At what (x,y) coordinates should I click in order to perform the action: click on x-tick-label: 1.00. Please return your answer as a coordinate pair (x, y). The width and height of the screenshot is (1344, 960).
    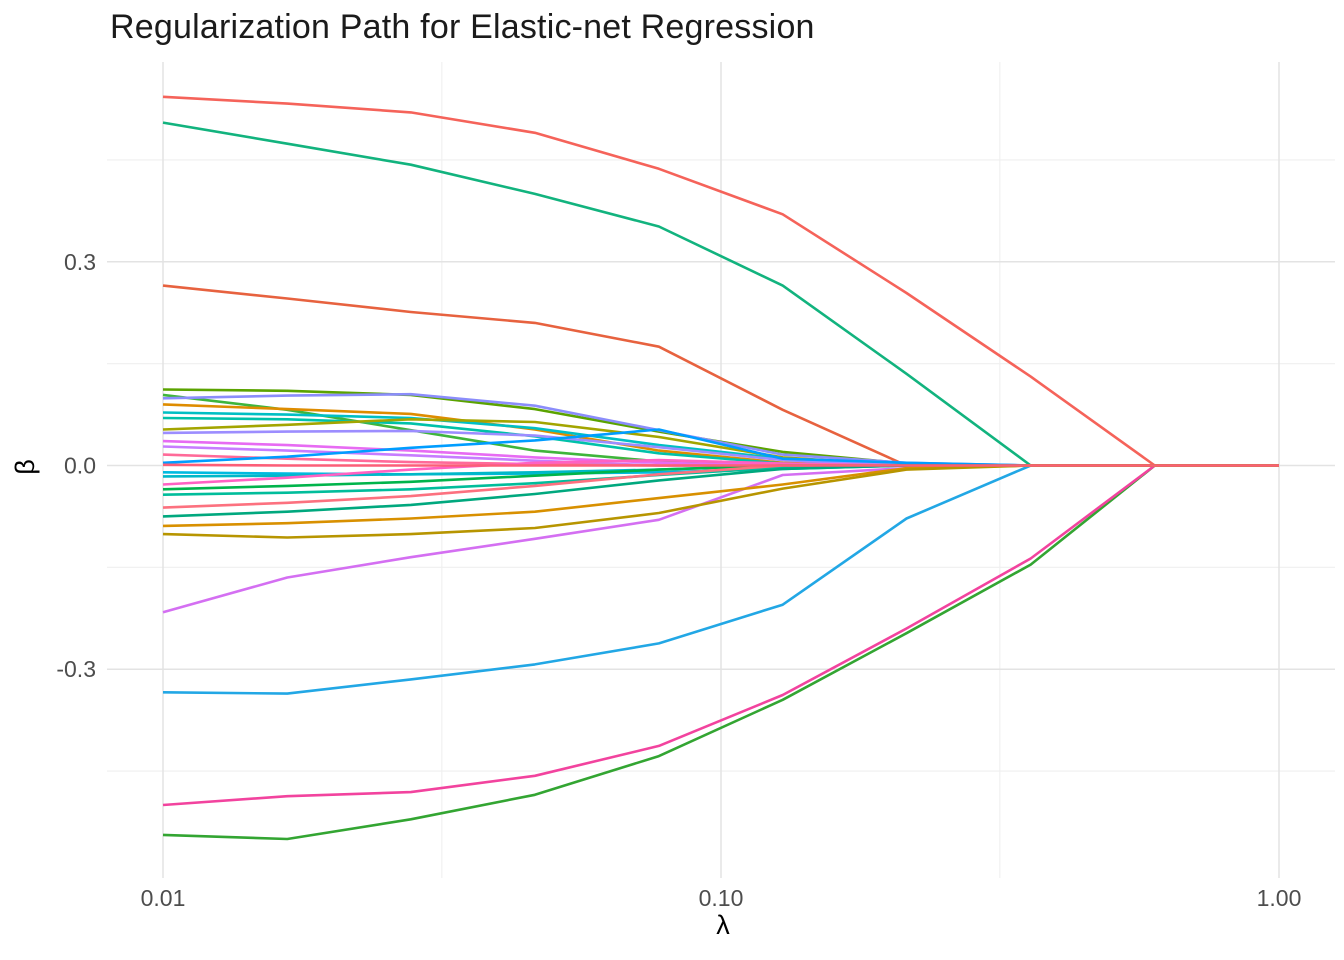
    Looking at the image, I should click on (1279, 898).